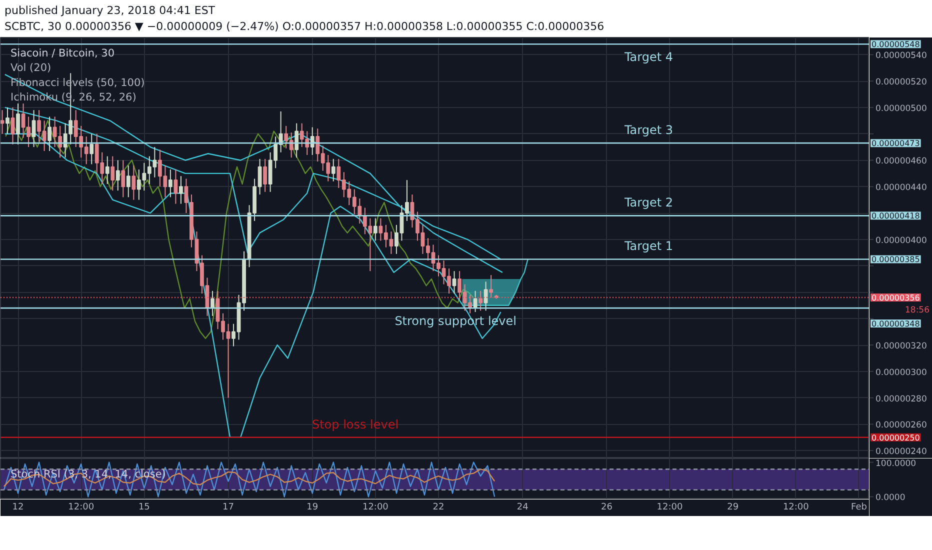  I want to click on x-tick-label: 22, so click(438, 507).